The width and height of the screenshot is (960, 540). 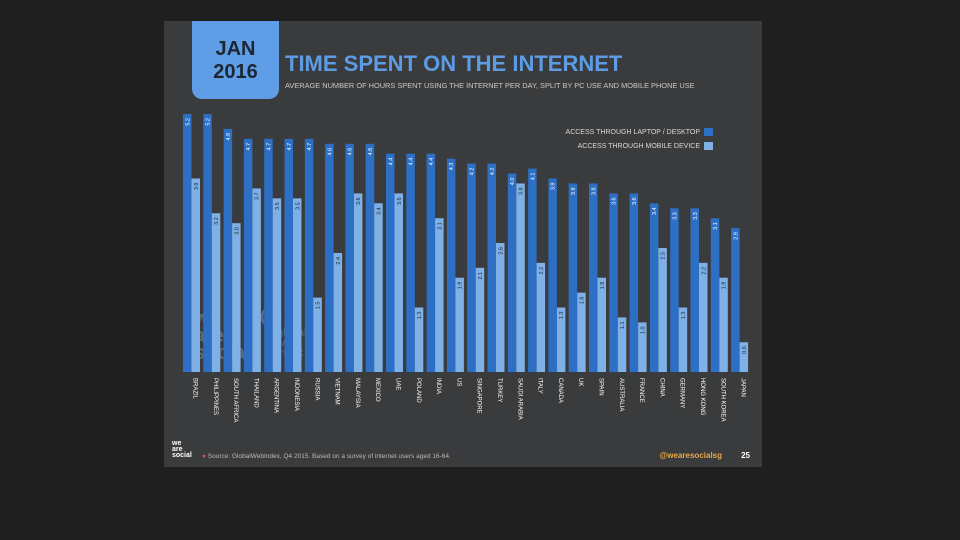 What do you see at coordinates (182, 455) in the screenshot?
I see `footer-brand-social: social` at bounding box center [182, 455].